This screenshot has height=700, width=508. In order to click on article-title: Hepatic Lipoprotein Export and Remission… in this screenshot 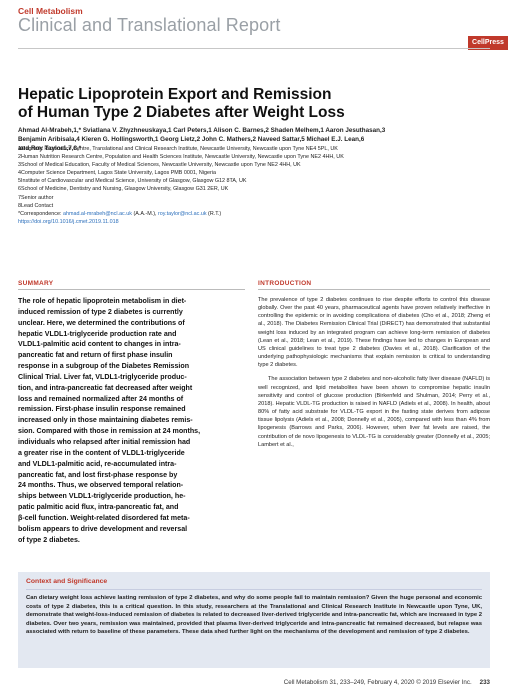, I will do `click(253, 104)`.